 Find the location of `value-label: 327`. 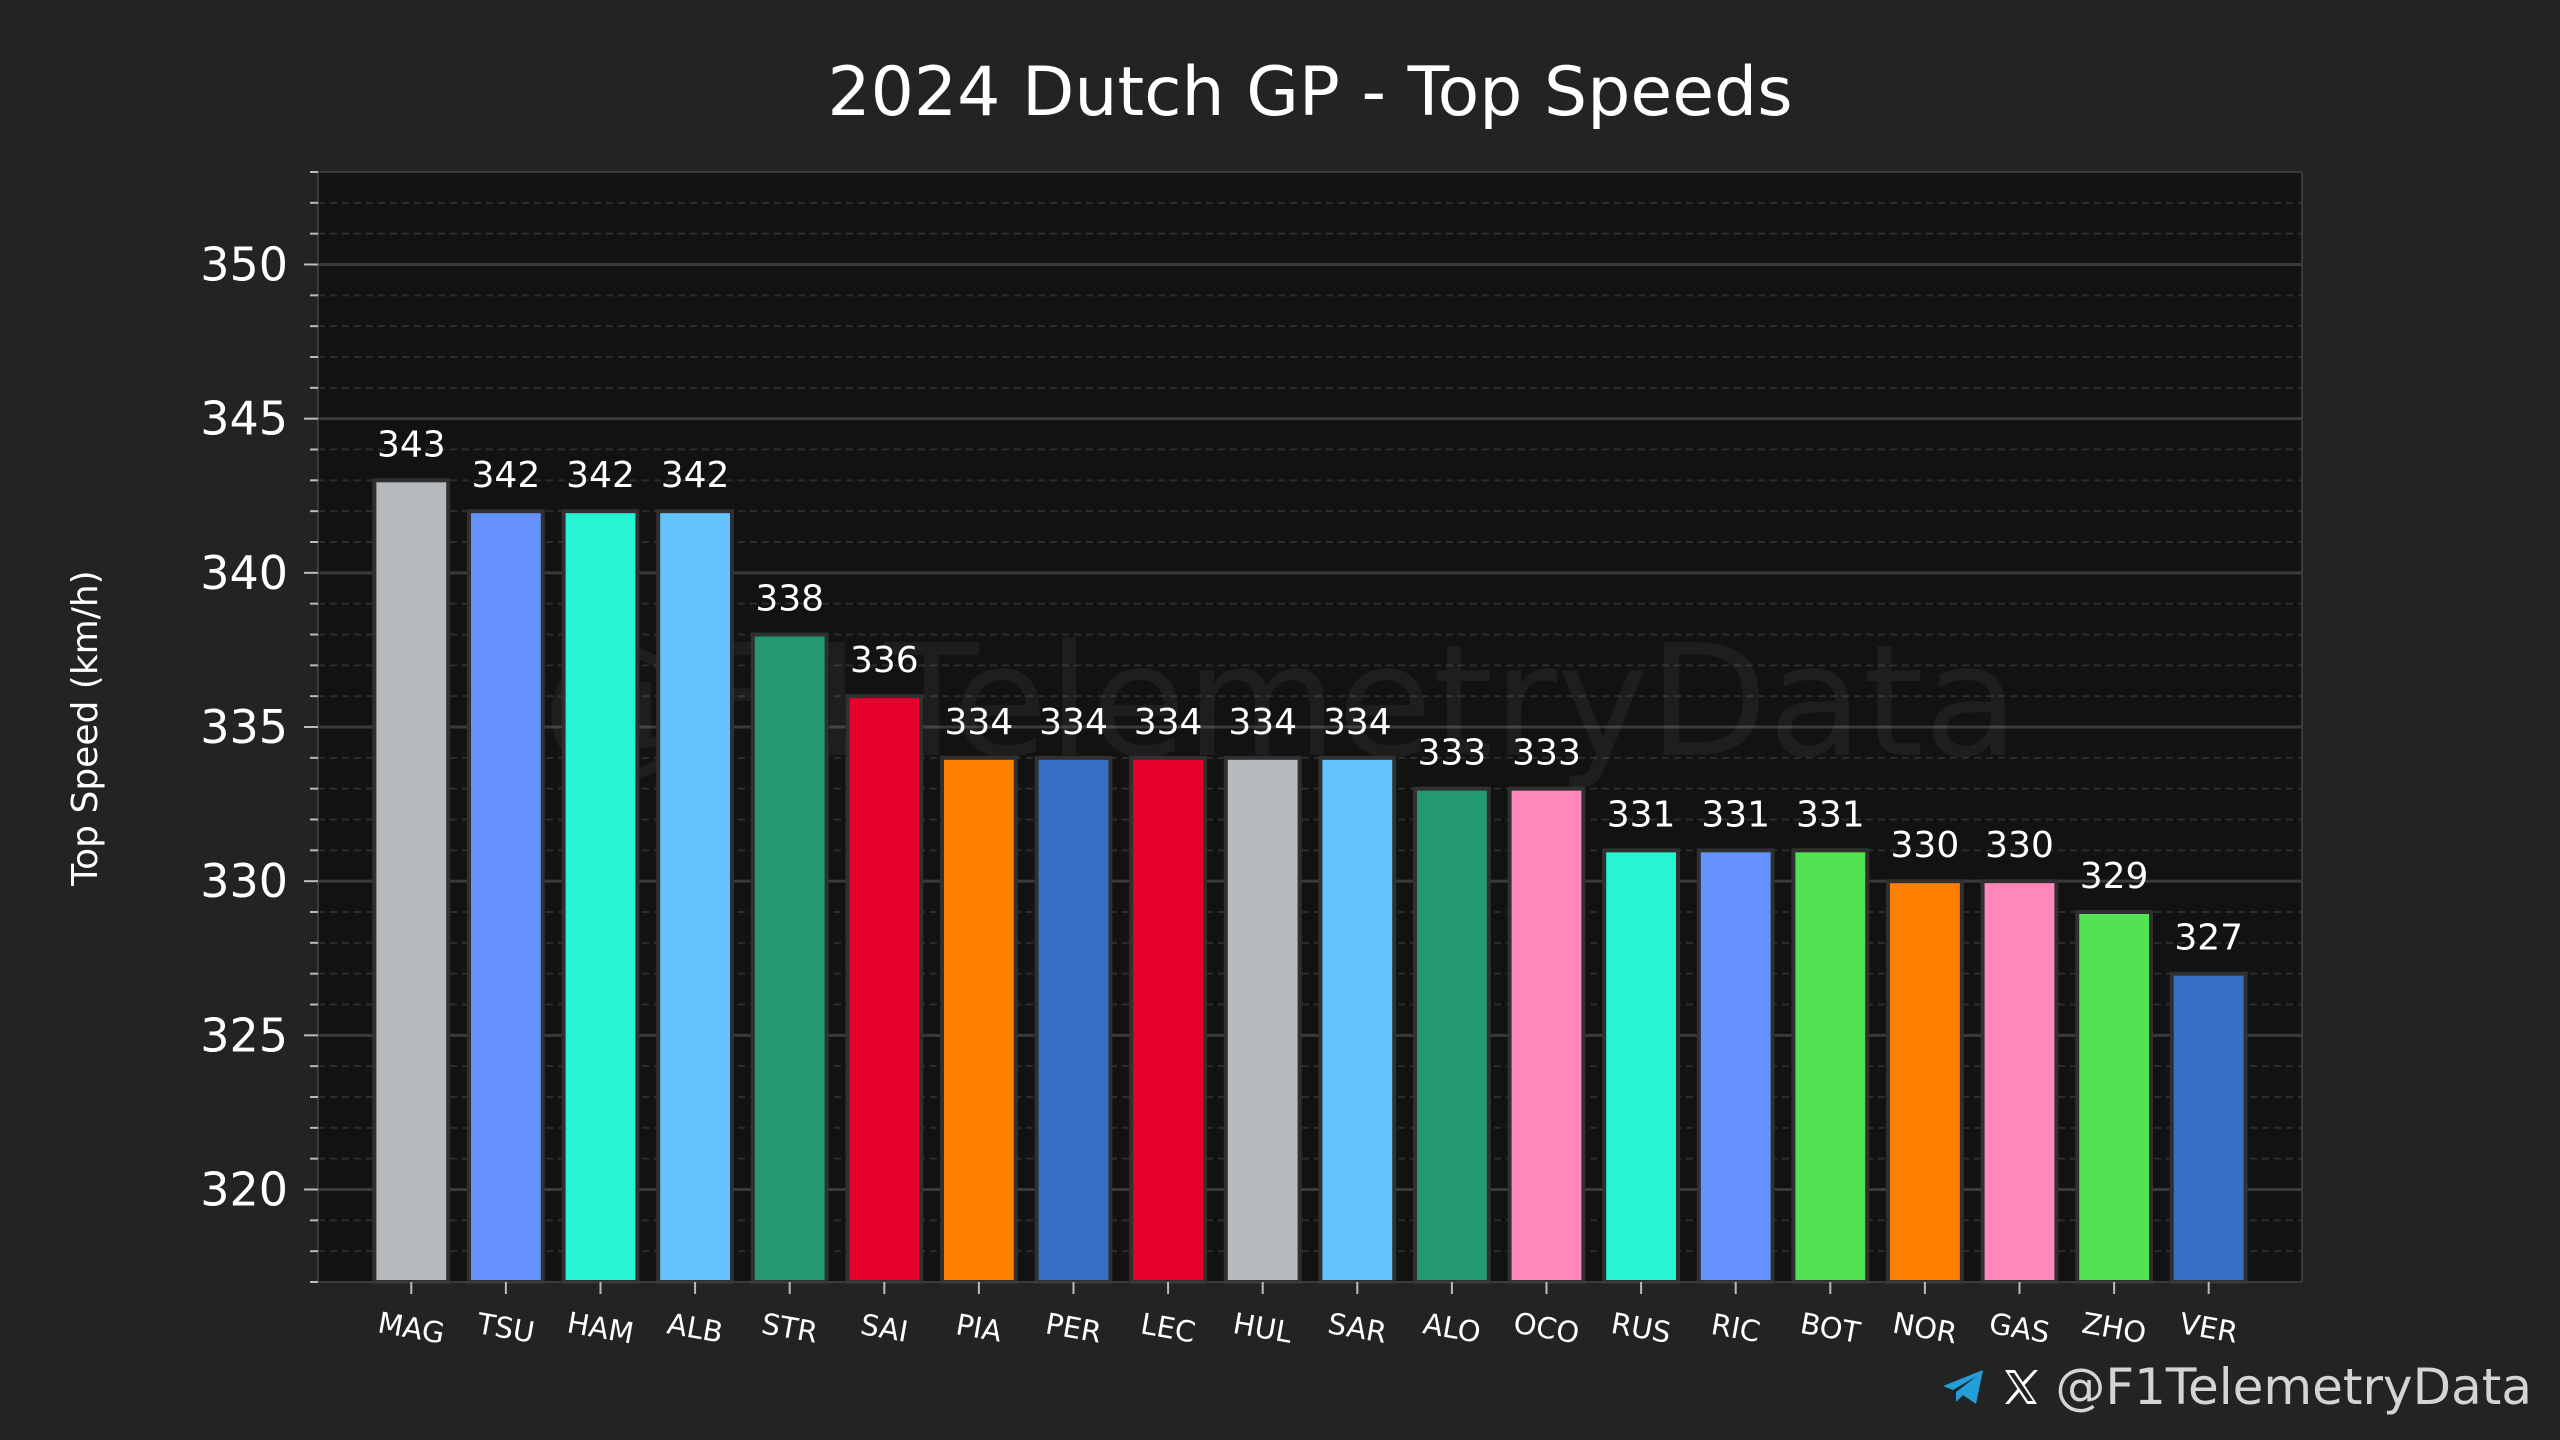

value-label: 327 is located at coordinates (2208, 938).